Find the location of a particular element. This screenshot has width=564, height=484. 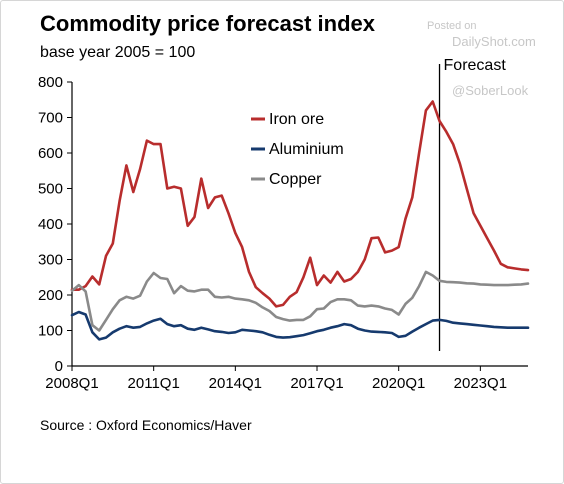

watermark-handle: @SoberLook is located at coordinates (490, 90).